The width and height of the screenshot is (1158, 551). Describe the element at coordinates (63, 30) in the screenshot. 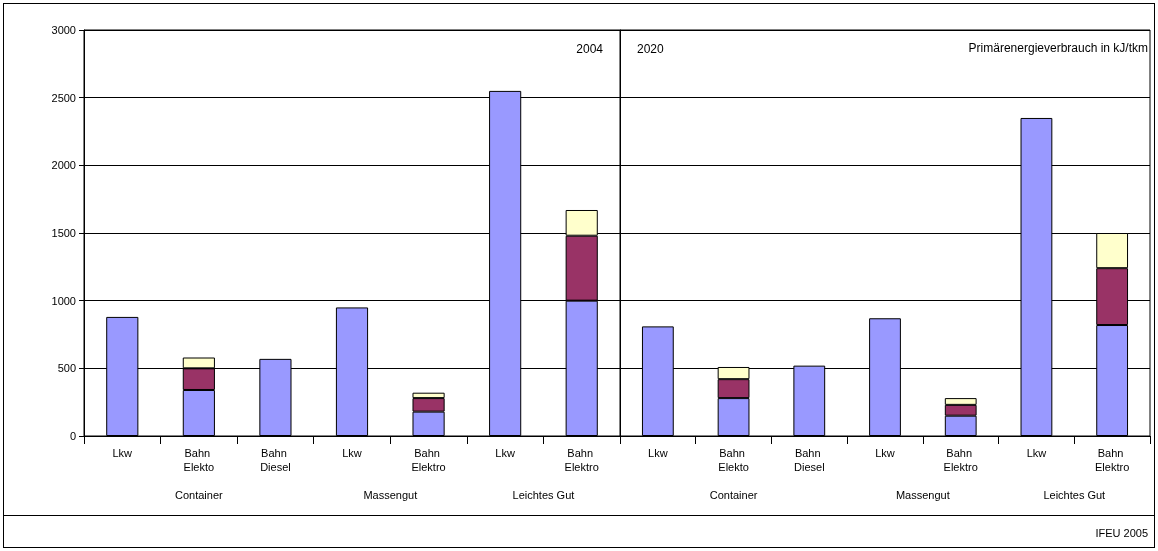

I see `y-tick-label: 3000` at that location.